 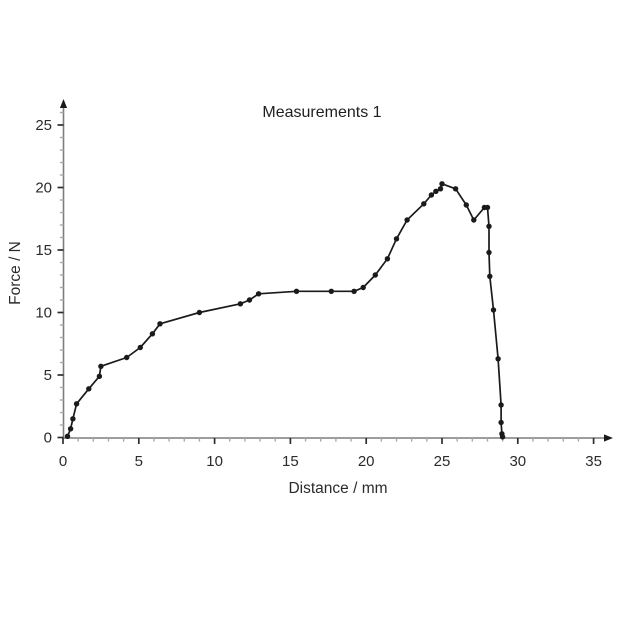 What do you see at coordinates (290, 461) in the screenshot?
I see `x-tick-label: 15` at bounding box center [290, 461].